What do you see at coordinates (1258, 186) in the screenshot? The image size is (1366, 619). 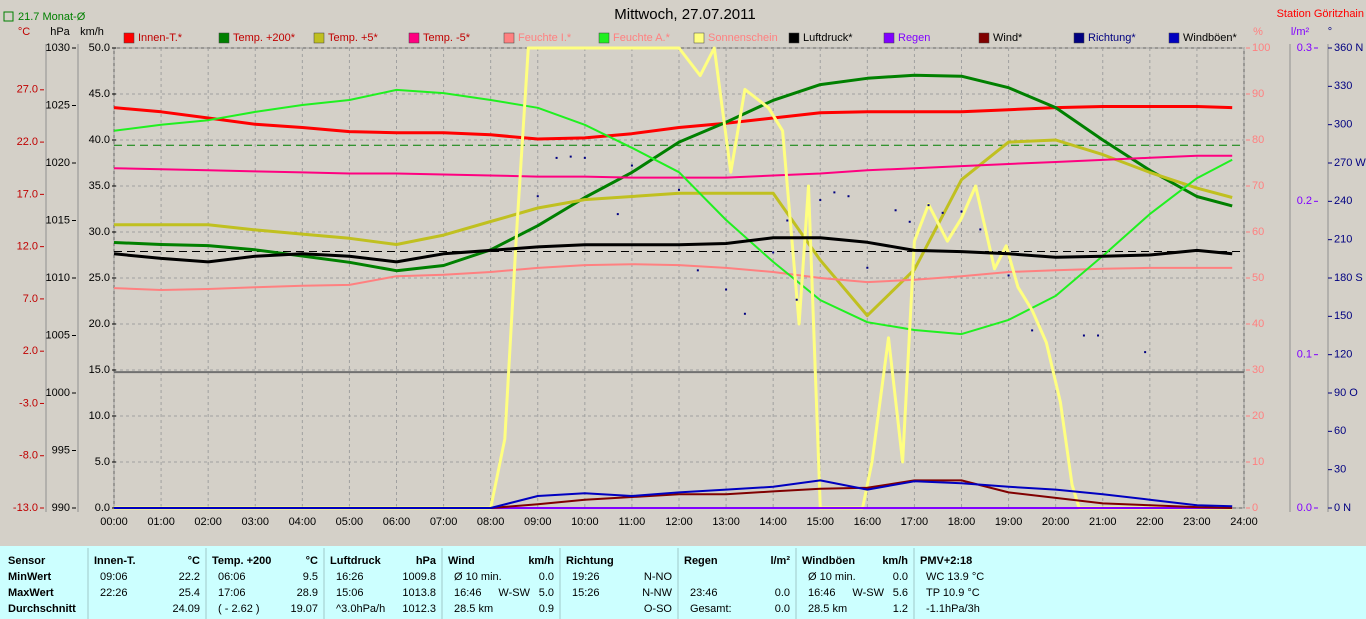 I see `y-tick-label: 70` at bounding box center [1258, 186].